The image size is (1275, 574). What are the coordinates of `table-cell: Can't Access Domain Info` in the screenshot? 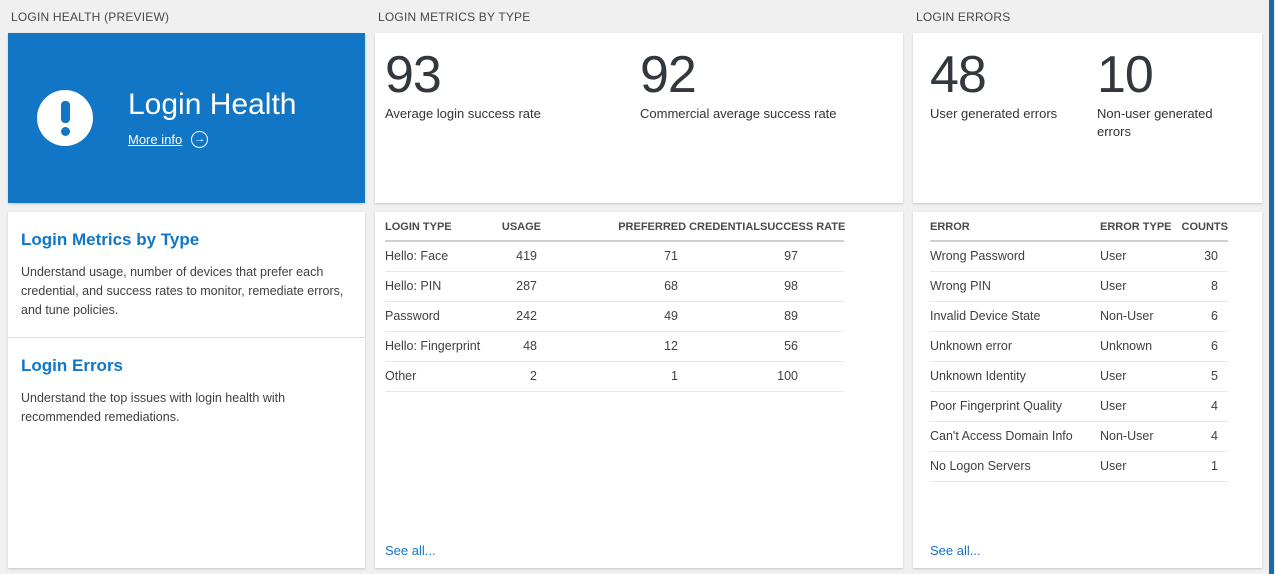 It's located at (1015, 437).